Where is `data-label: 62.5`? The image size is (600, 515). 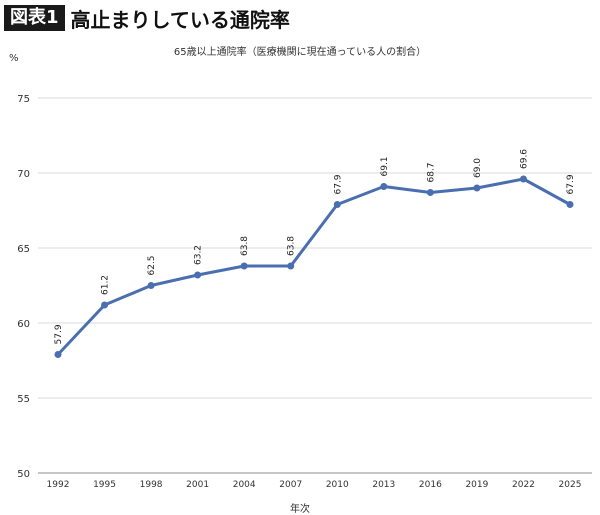 data-label: 62.5 is located at coordinates (152, 265).